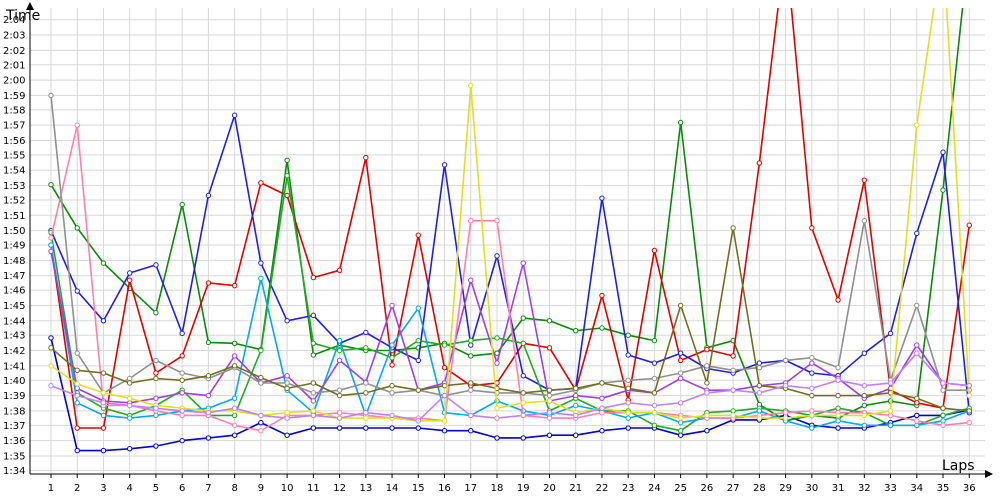 The height and width of the screenshot is (500, 1000). I want to click on y-tick-label: 1:35, so click(14, 456).